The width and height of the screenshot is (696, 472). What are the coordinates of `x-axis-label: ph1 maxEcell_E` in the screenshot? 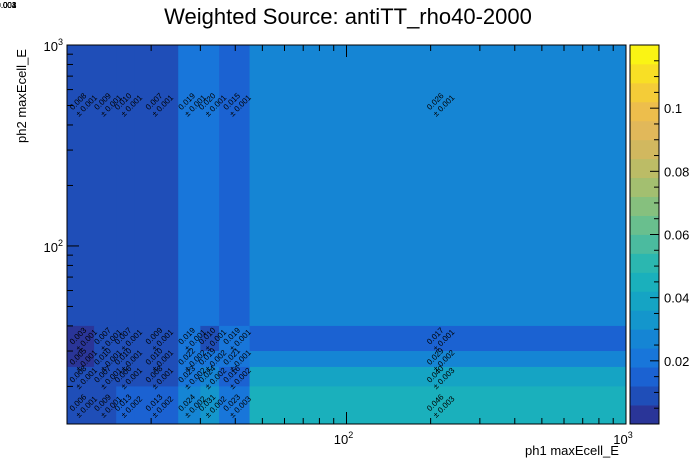 It's located at (572, 450).